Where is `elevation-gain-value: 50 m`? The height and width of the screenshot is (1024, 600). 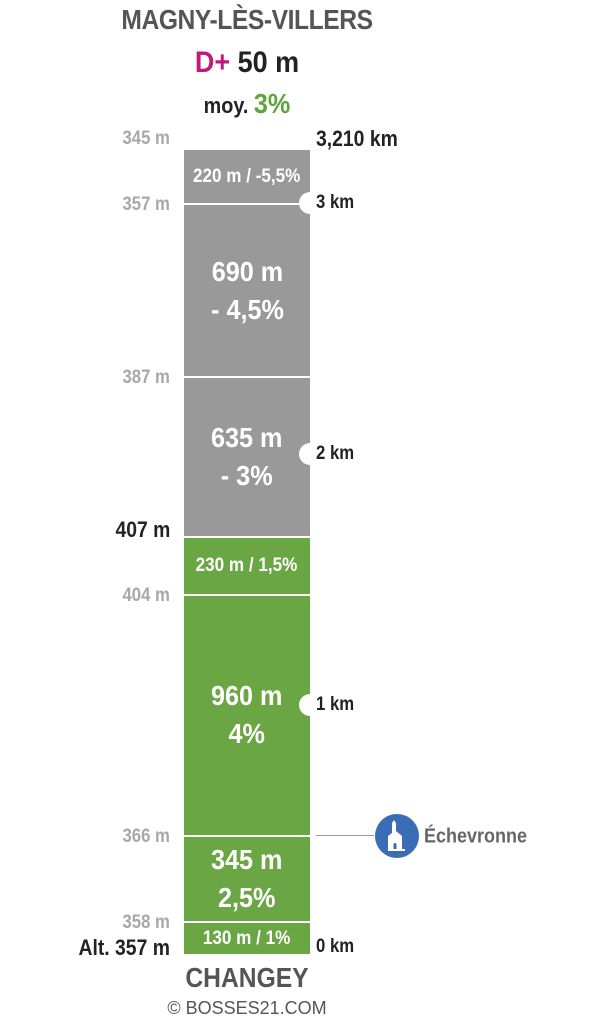
elevation-gain-value: 50 m is located at coordinates (268, 62).